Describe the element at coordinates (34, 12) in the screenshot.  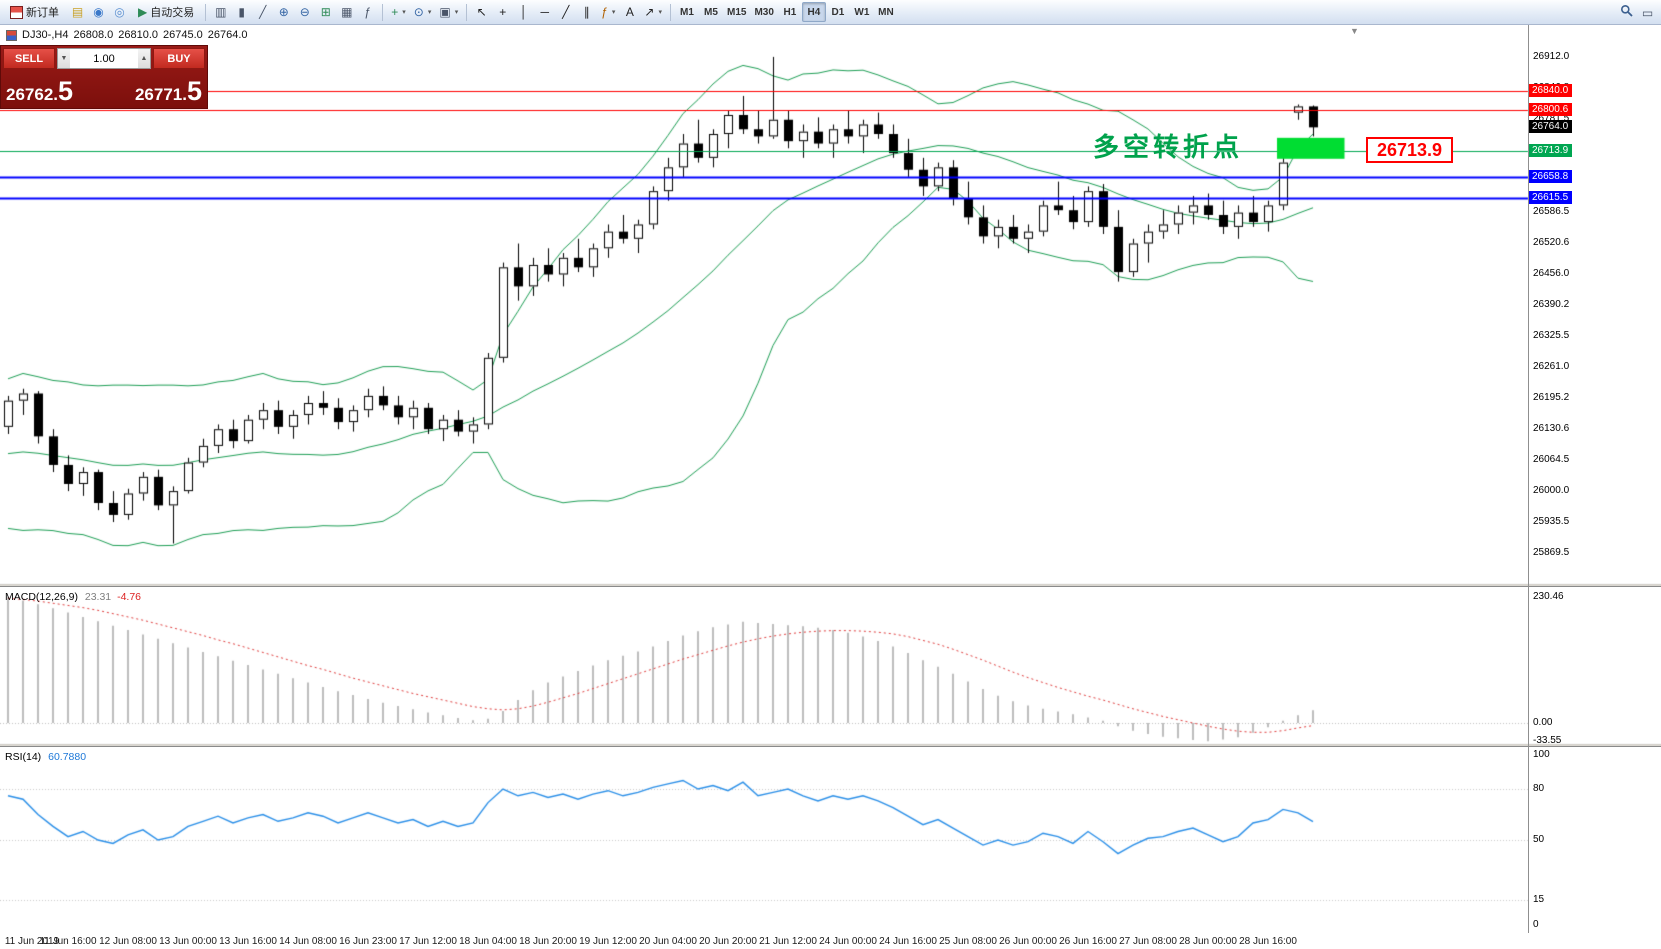
I see `new-order-button: 新订单` at that location.